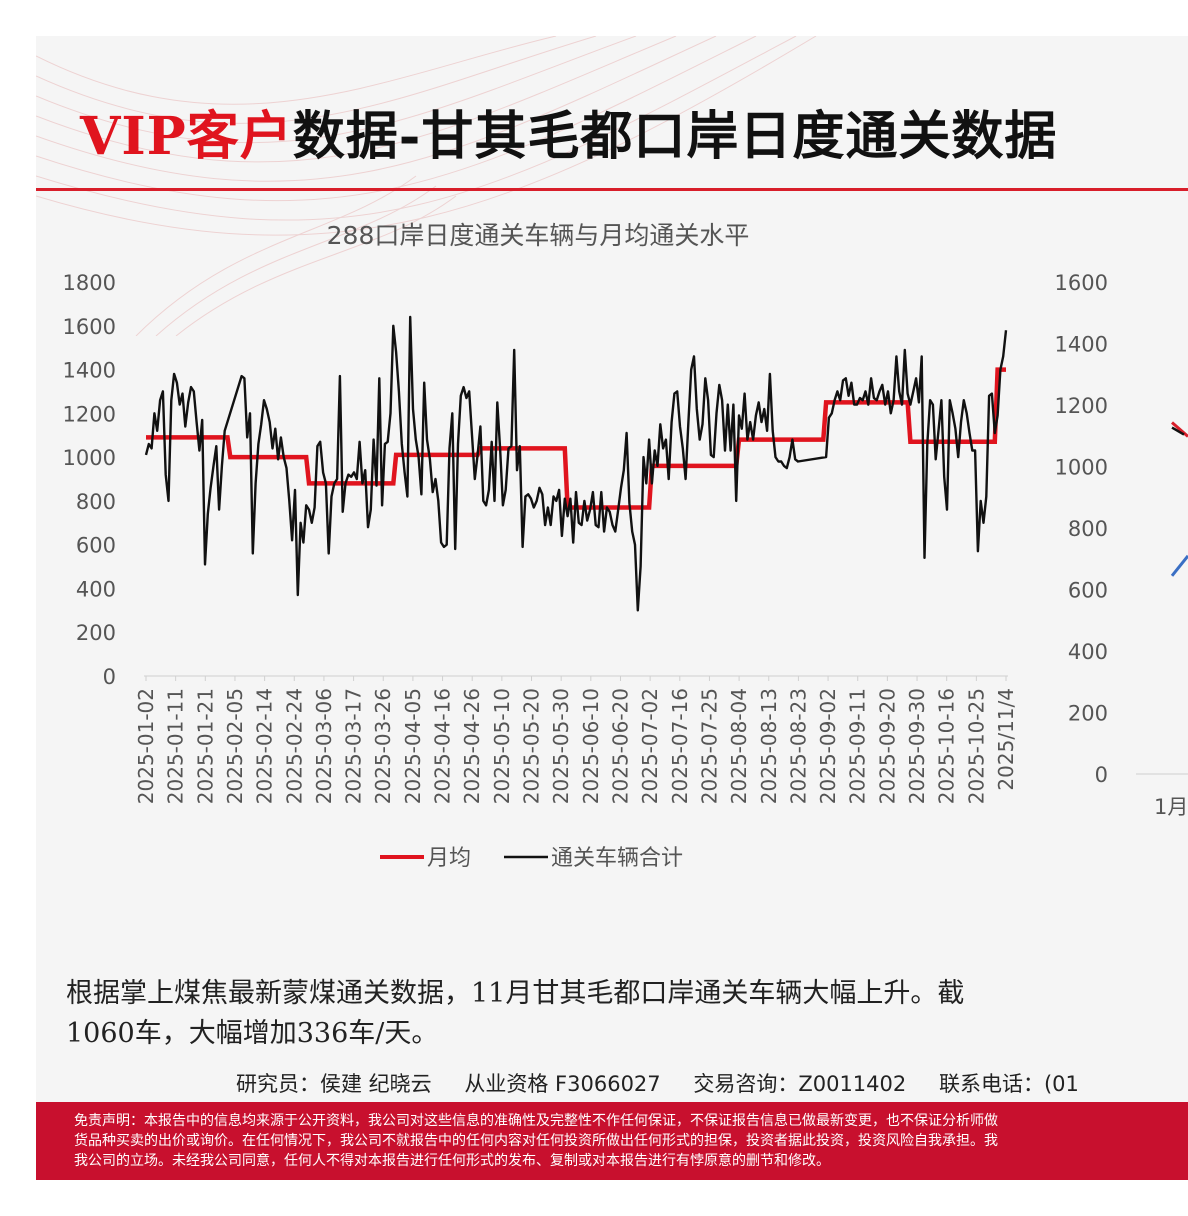 This screenshot has height=1216, width=1188. What do you see at coordinates (502, 746) in the screenshot?
I see `x-tick-label: 2025-05-10` at bounding box center [502, 746].